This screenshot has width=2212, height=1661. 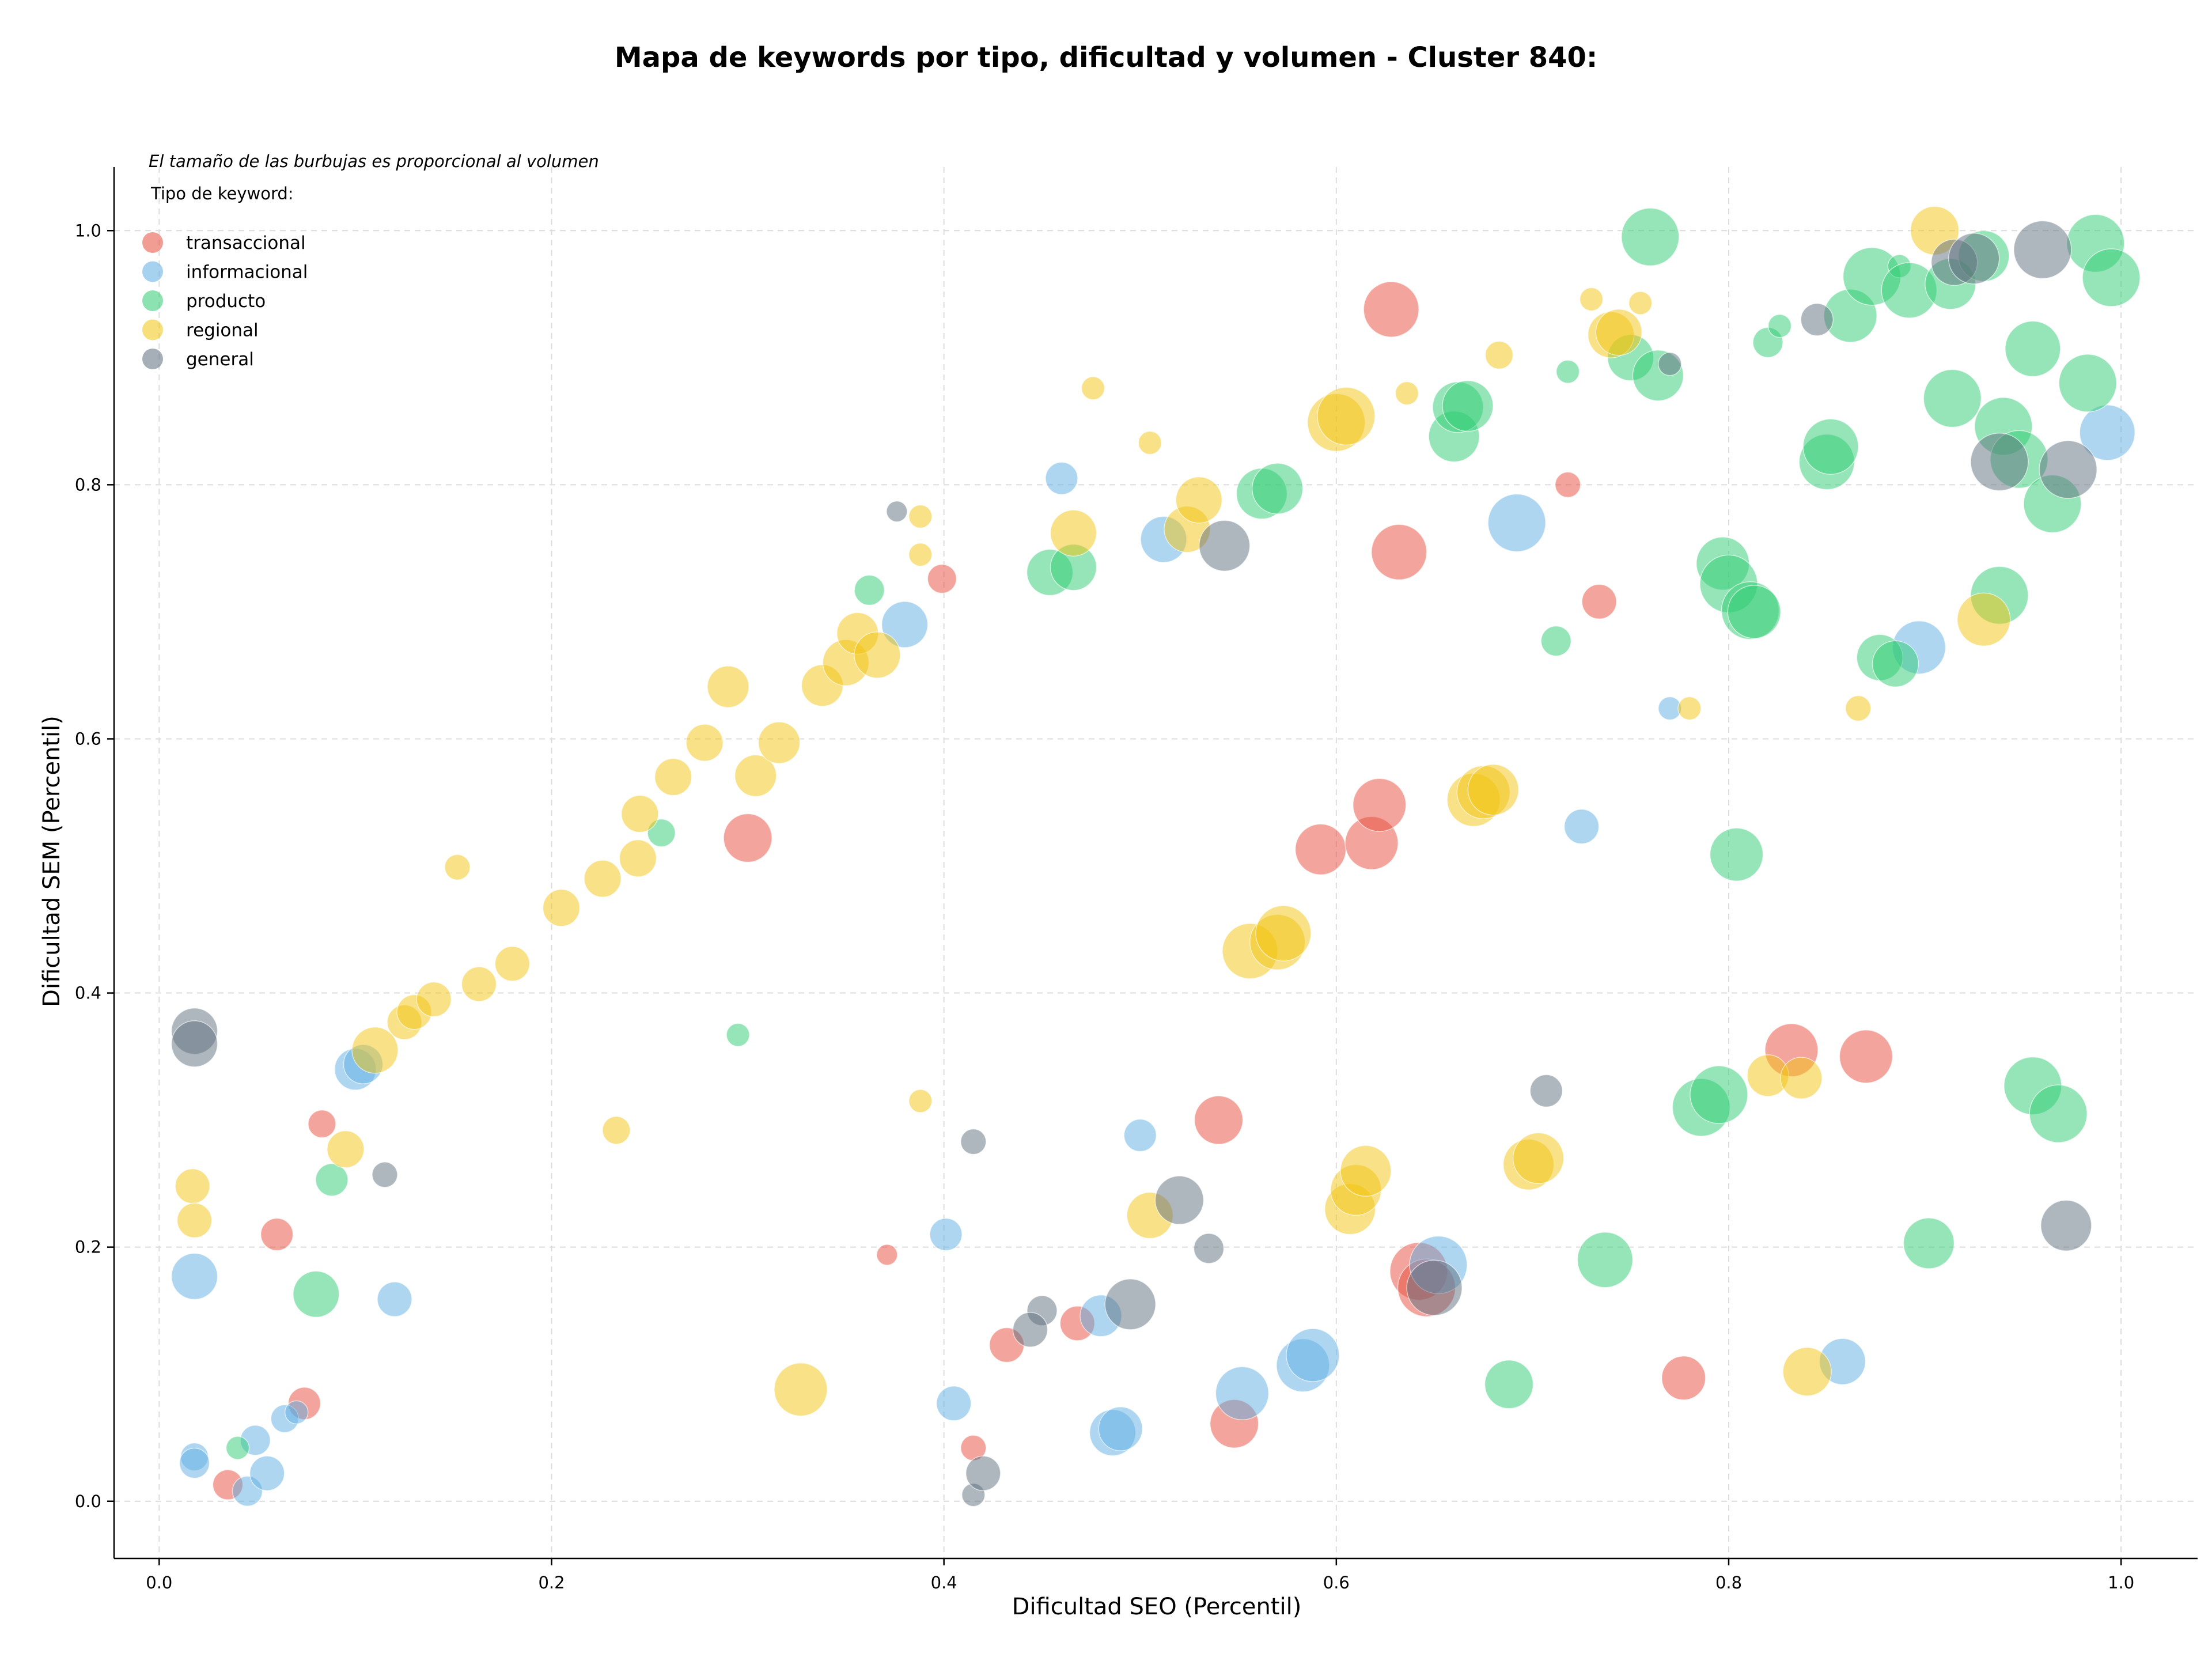 I want to click on x-tick-label: 0.2, so click(x=551, y=1582).